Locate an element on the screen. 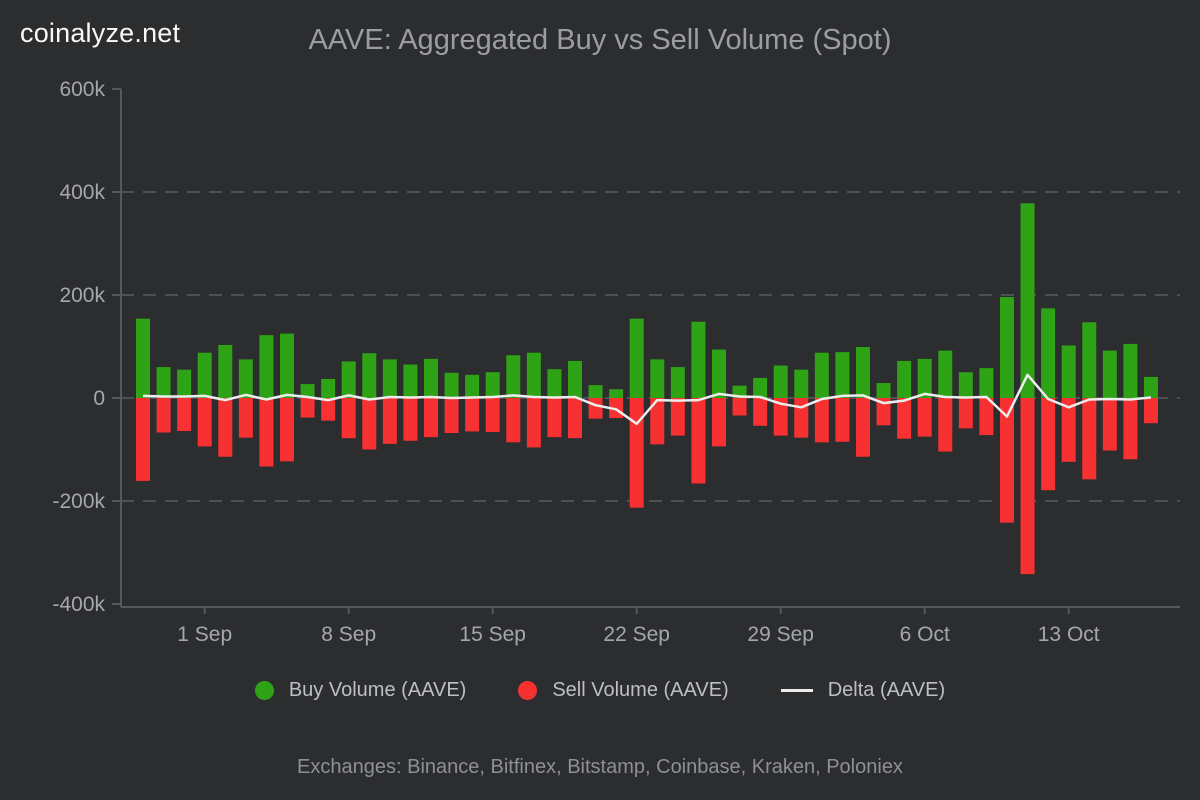 This screenshot has height=800, width=1200. legend-buy-label: Buy Volume (AAVE) is located at coordinates (377, 690).